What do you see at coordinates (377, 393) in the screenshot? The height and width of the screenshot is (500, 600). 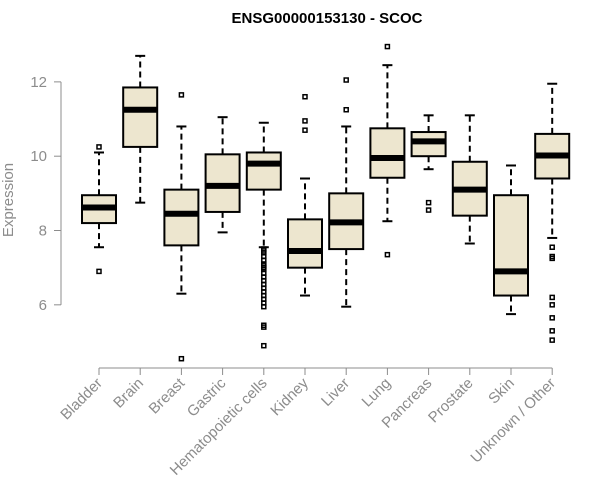 I see `x-tick-label: Lung` at bounding box center [377, 393].